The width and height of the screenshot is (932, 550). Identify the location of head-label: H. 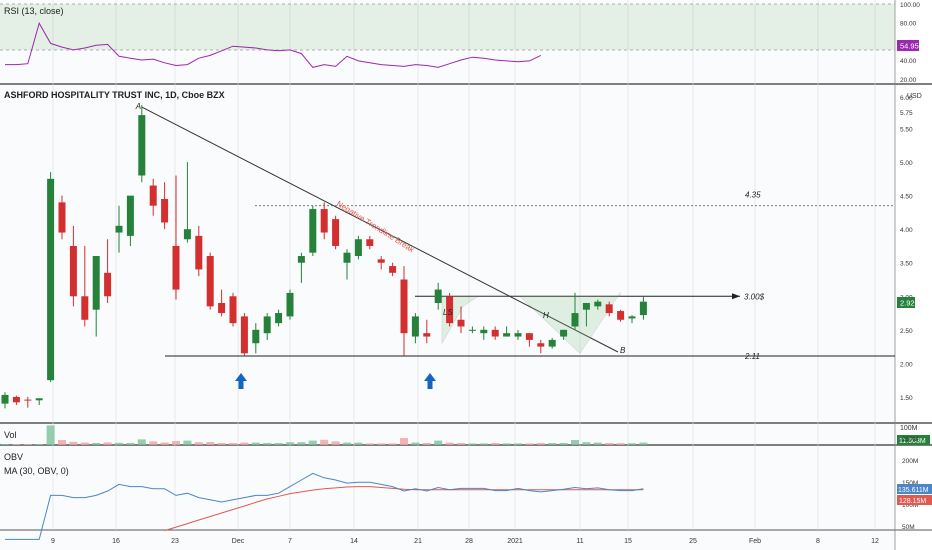
(546, 315).